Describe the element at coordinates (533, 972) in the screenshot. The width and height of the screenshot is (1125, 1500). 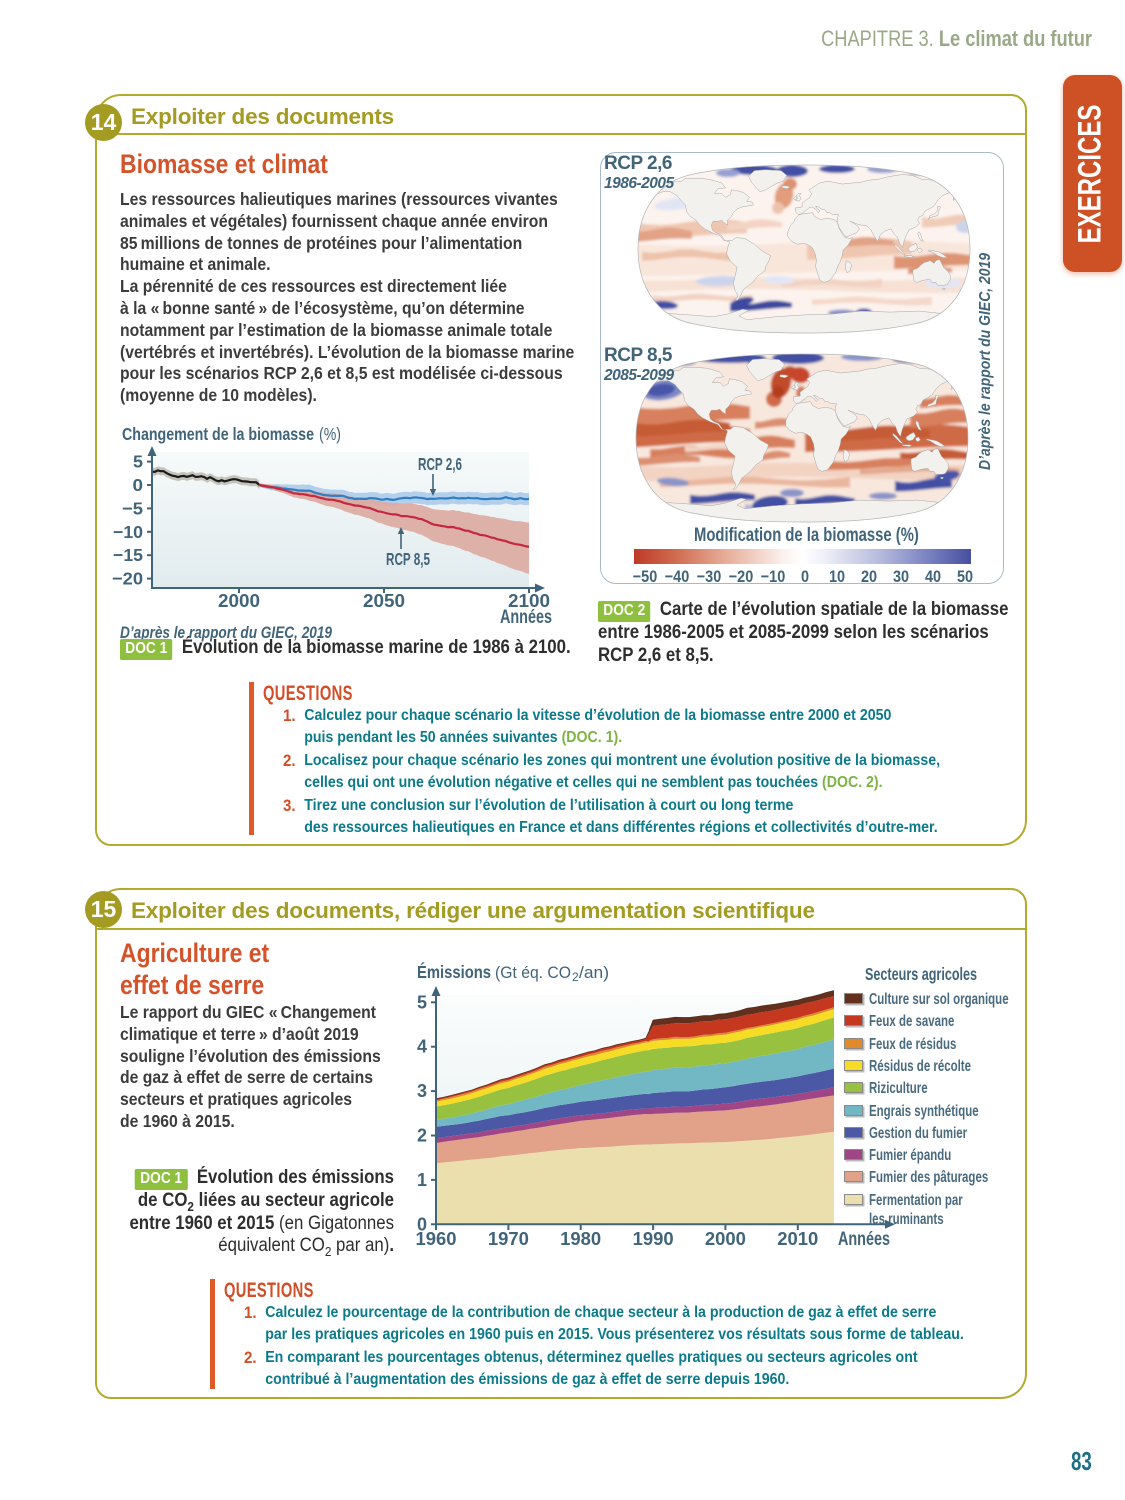
I see `svg-text: (Gt éq. CO` at that location.